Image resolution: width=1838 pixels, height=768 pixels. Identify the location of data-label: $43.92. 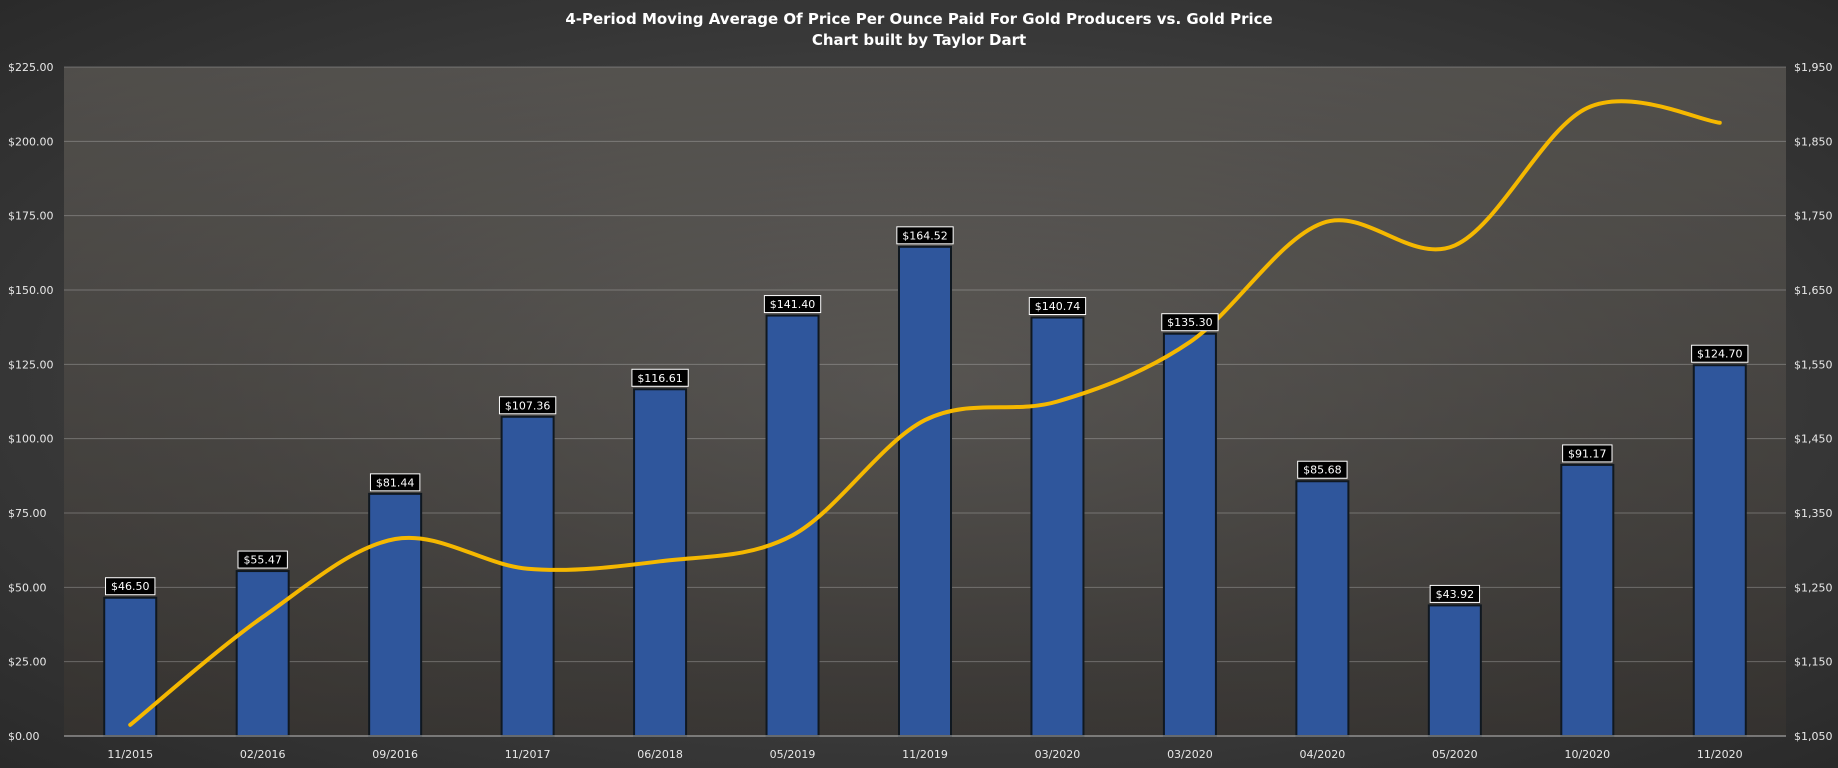
(1455, 594).